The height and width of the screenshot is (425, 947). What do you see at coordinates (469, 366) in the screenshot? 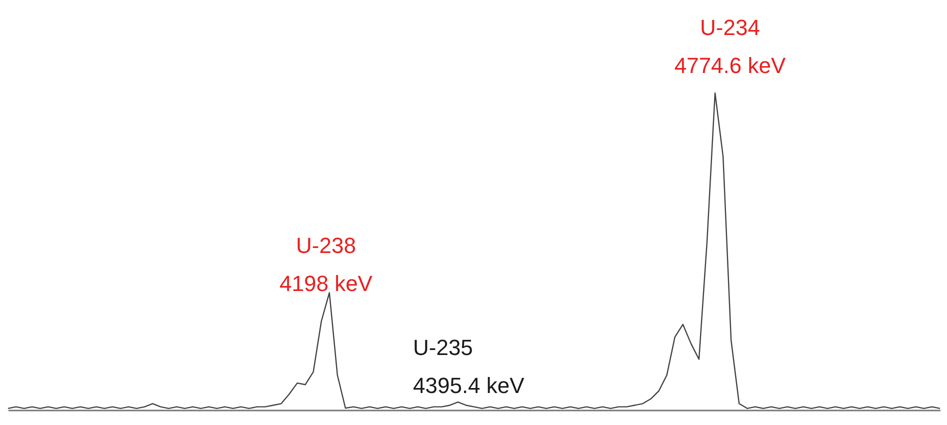
I see `annotation: U-235 4395.4 keV` at bounding box center [469, 366].